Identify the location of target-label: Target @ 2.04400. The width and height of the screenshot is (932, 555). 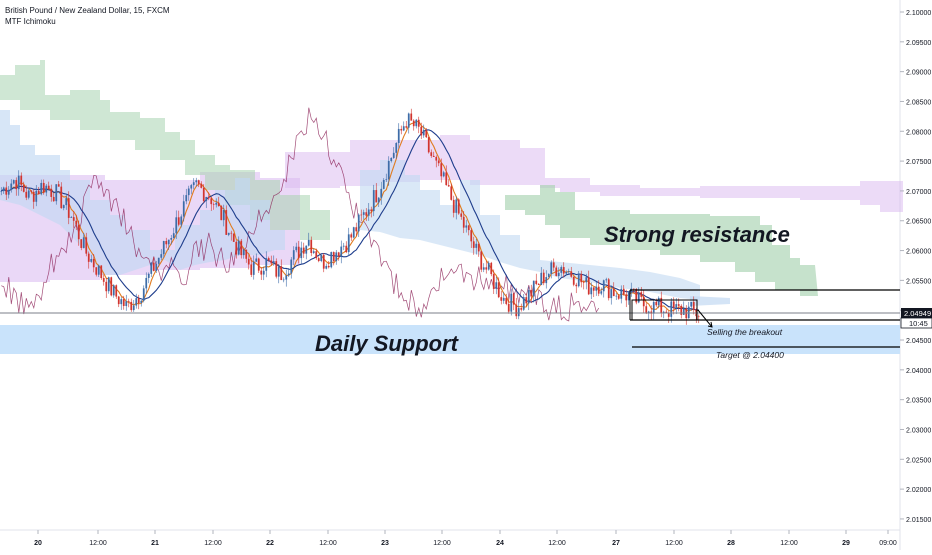
(750, 355).